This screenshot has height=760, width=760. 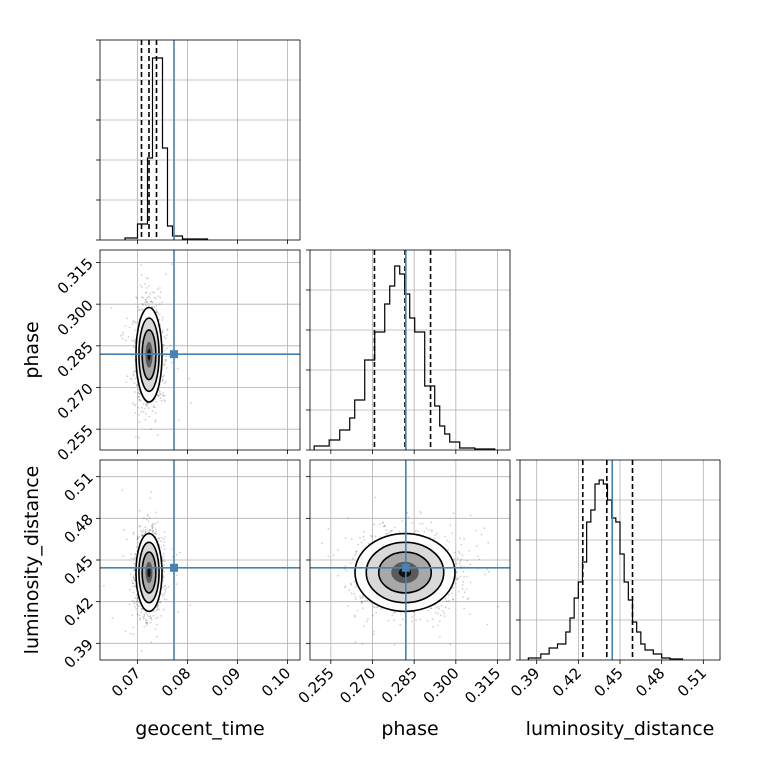 I want to click on x-tick-label: 0.300, so click(x=441, y=685).